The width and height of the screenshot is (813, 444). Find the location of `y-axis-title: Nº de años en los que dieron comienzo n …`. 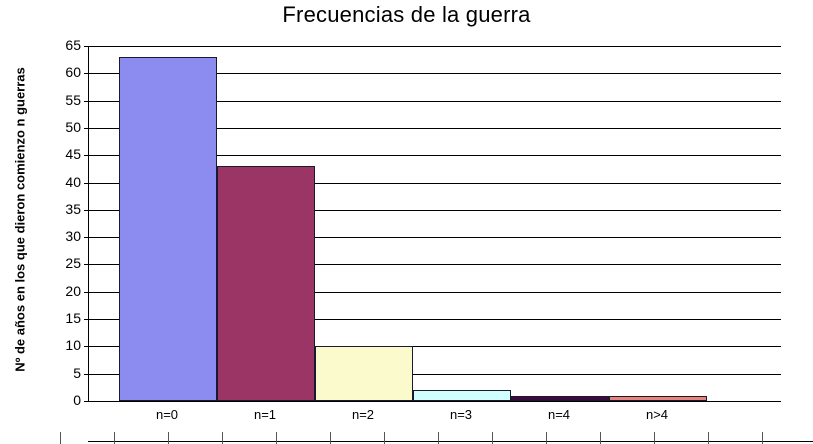

y-axis-title: Nº de años en los que dieron comienzo n … is located at coordinates (20, 219).